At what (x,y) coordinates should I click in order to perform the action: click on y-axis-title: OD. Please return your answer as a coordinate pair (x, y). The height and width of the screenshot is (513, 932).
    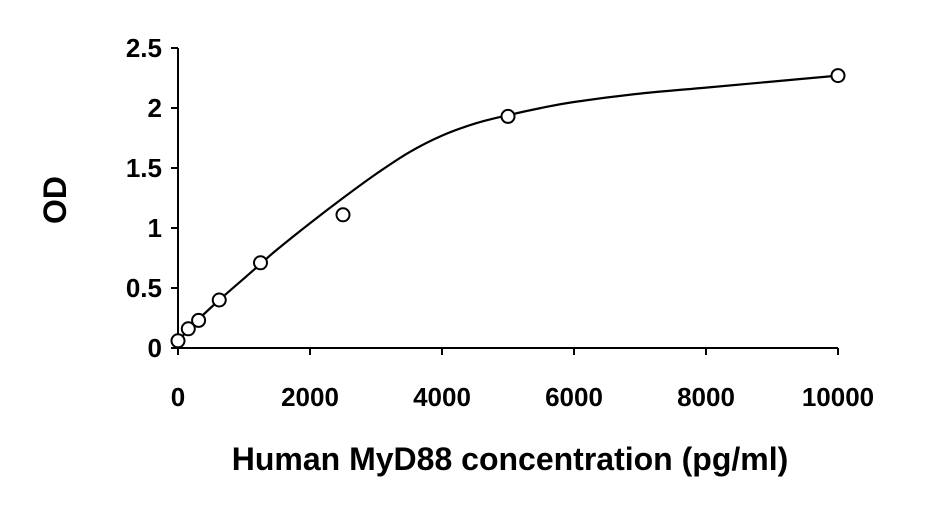
    Looking at the image, I should click on (55, 200).